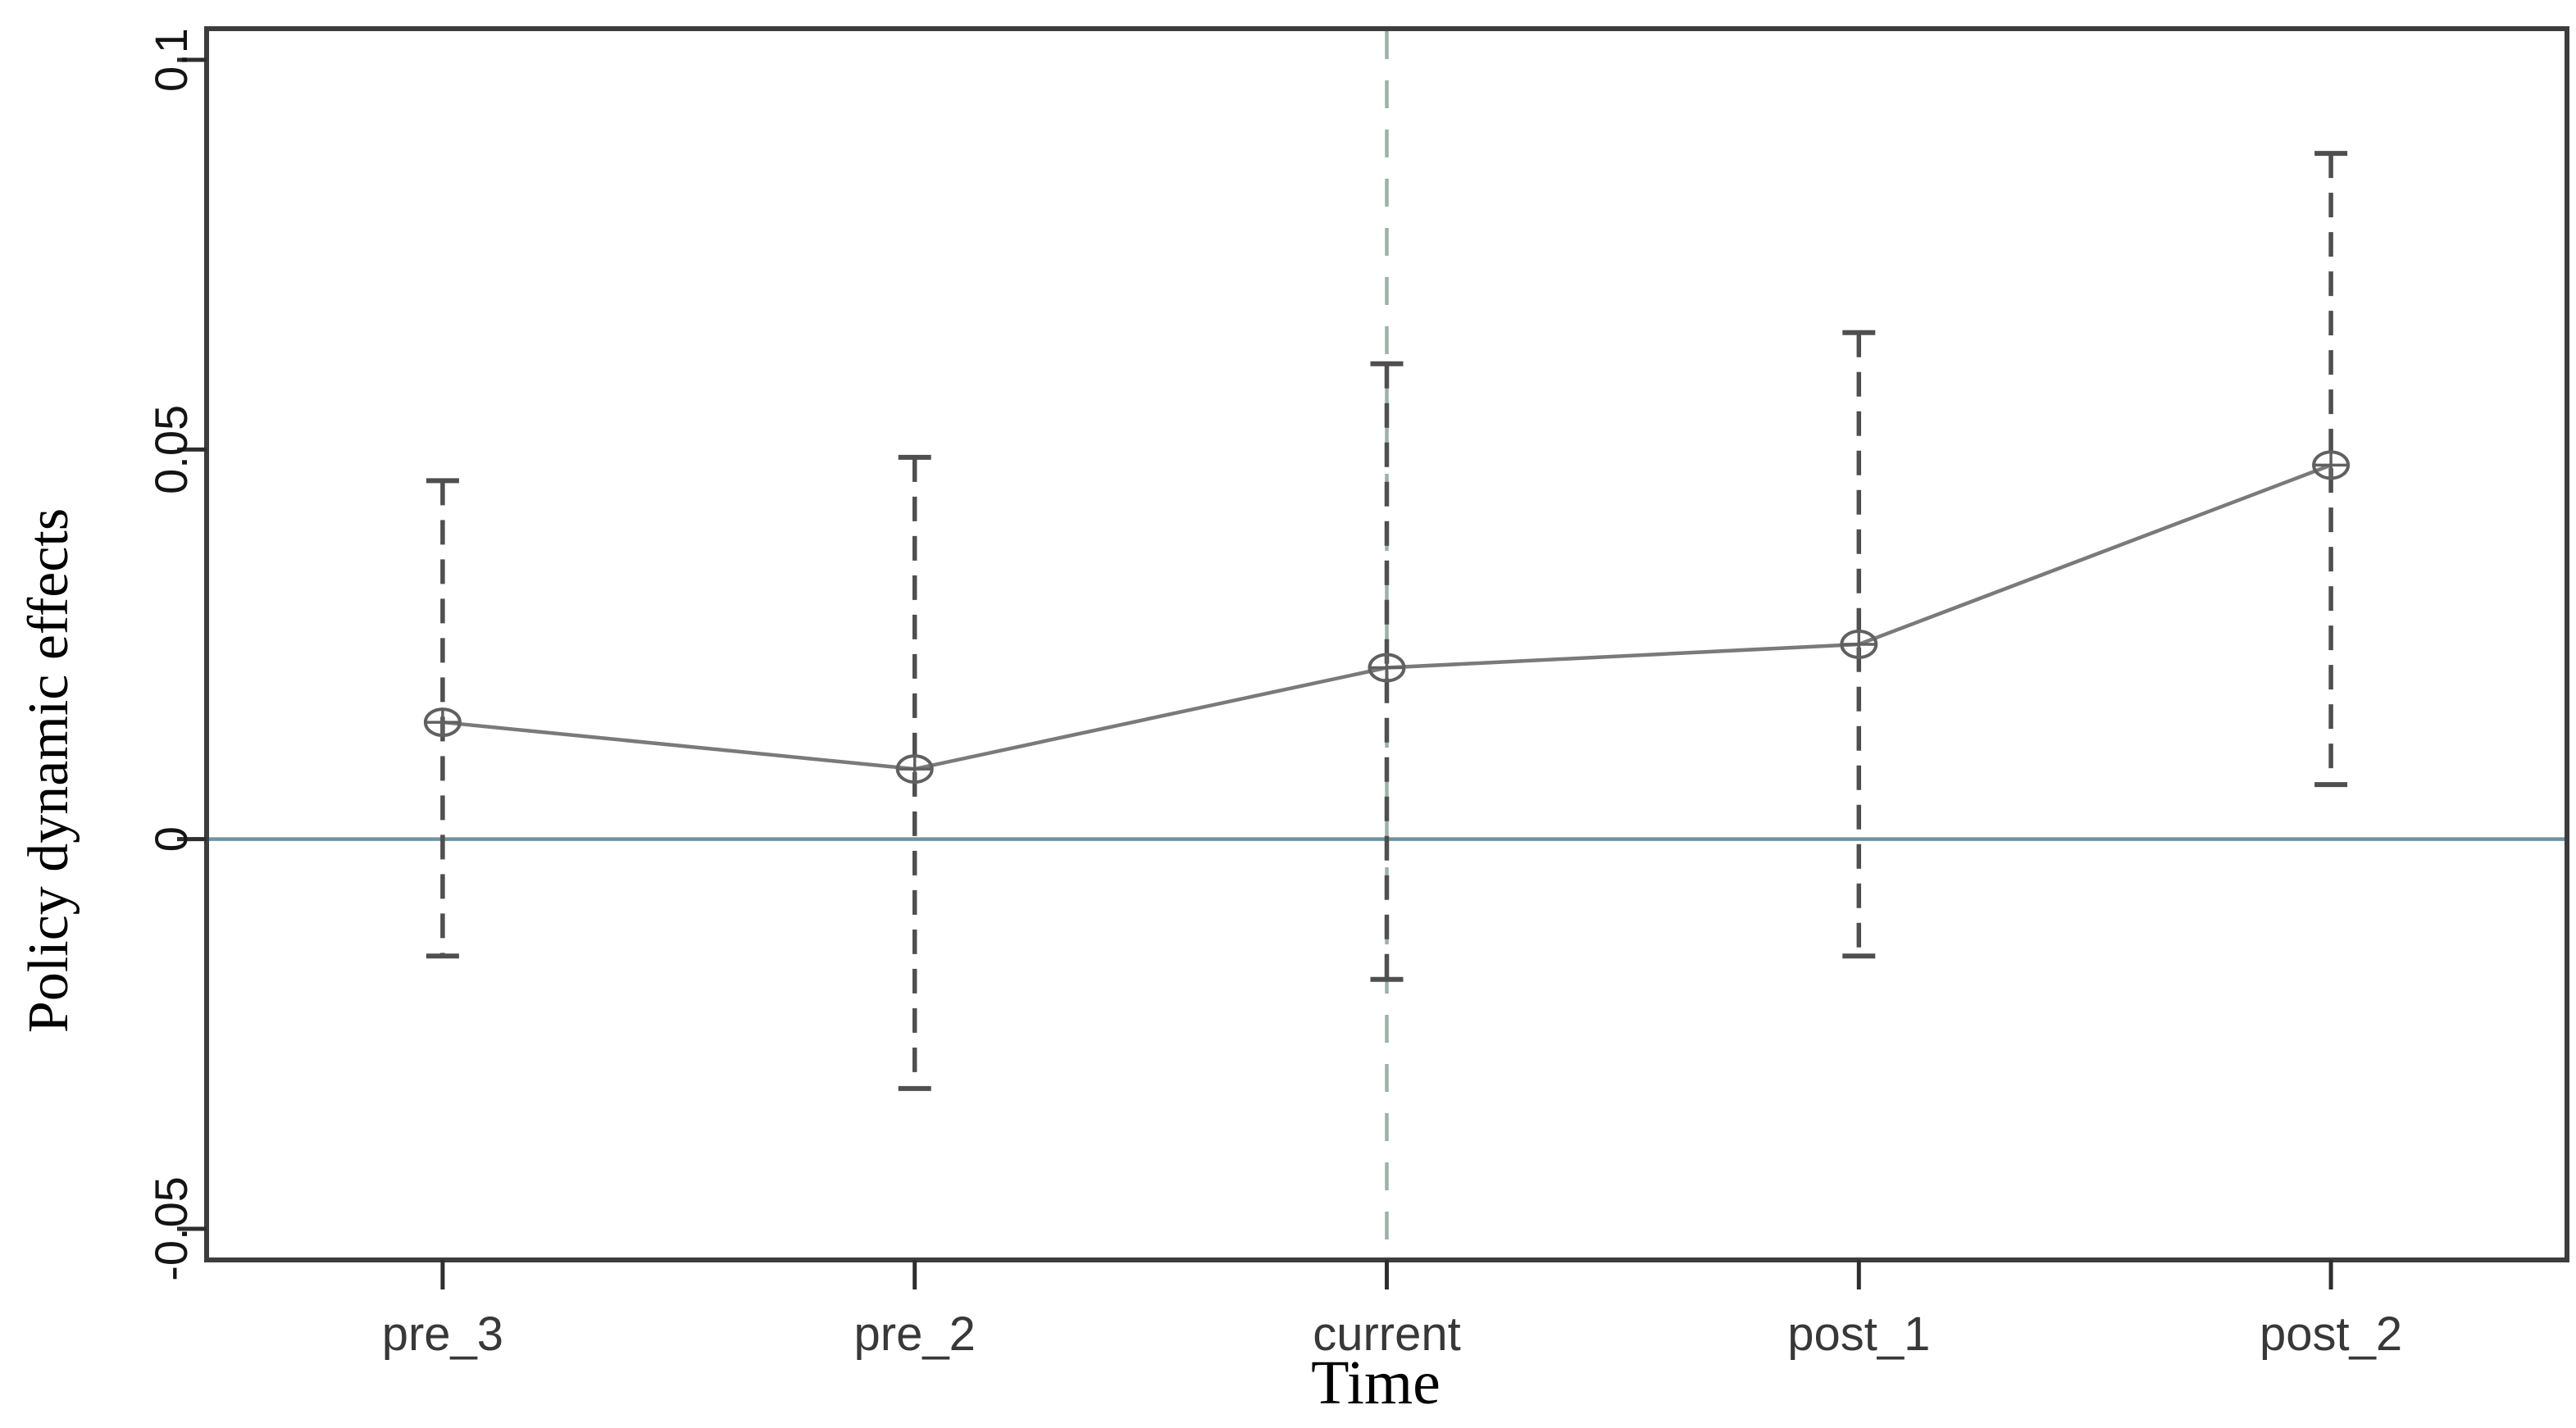 The height and width of the screenshot is (1428, 2576). Describe the element at coordinates (48, 771) in the screenshot. I see `y-axis-title: Policy dynamic effects` at that location.